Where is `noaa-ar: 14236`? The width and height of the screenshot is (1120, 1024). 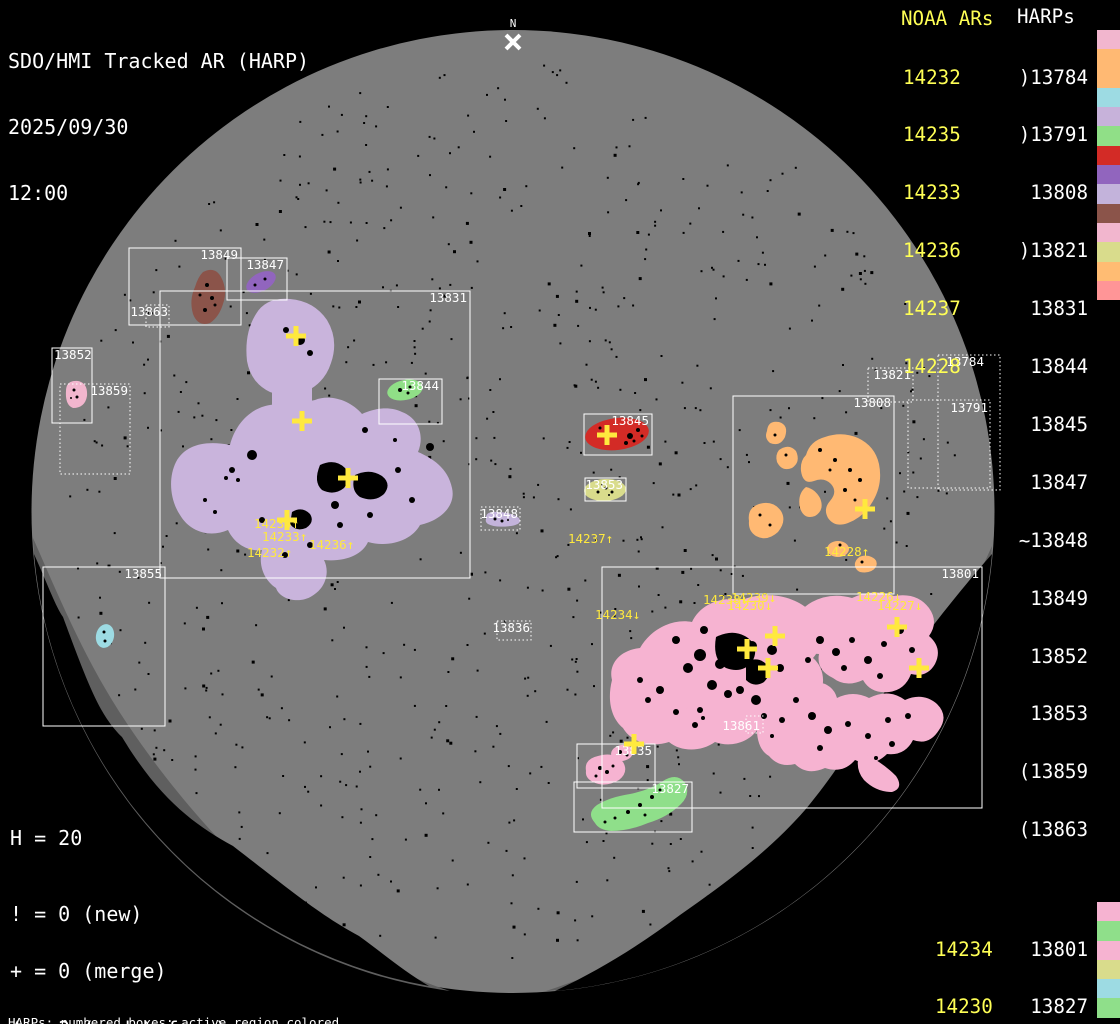 noaa-ar: 14236 is located at coordinates (932, 251).